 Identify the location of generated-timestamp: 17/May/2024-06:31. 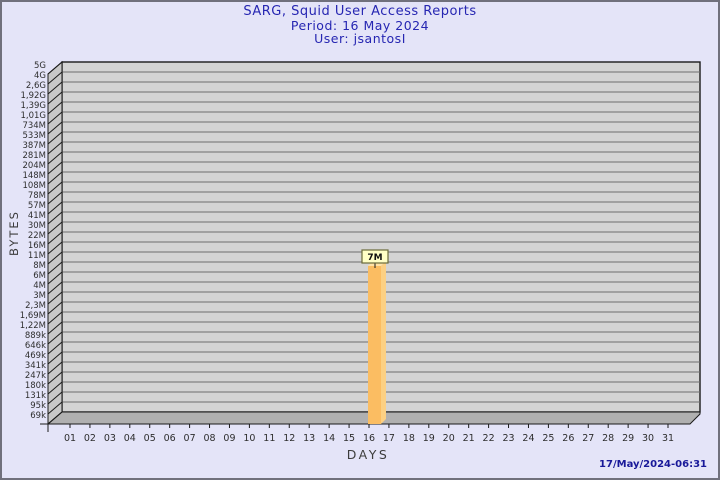
(653, 464).